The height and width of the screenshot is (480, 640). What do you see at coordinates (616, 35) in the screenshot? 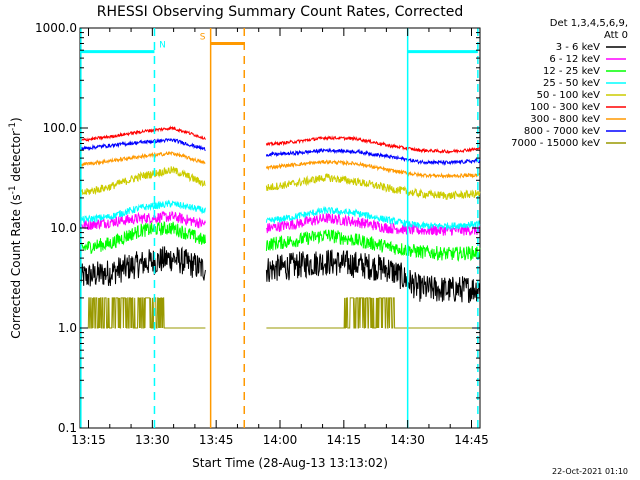
I see `legend-header-attenuator: Att 0` at bounding box center [616, 35].